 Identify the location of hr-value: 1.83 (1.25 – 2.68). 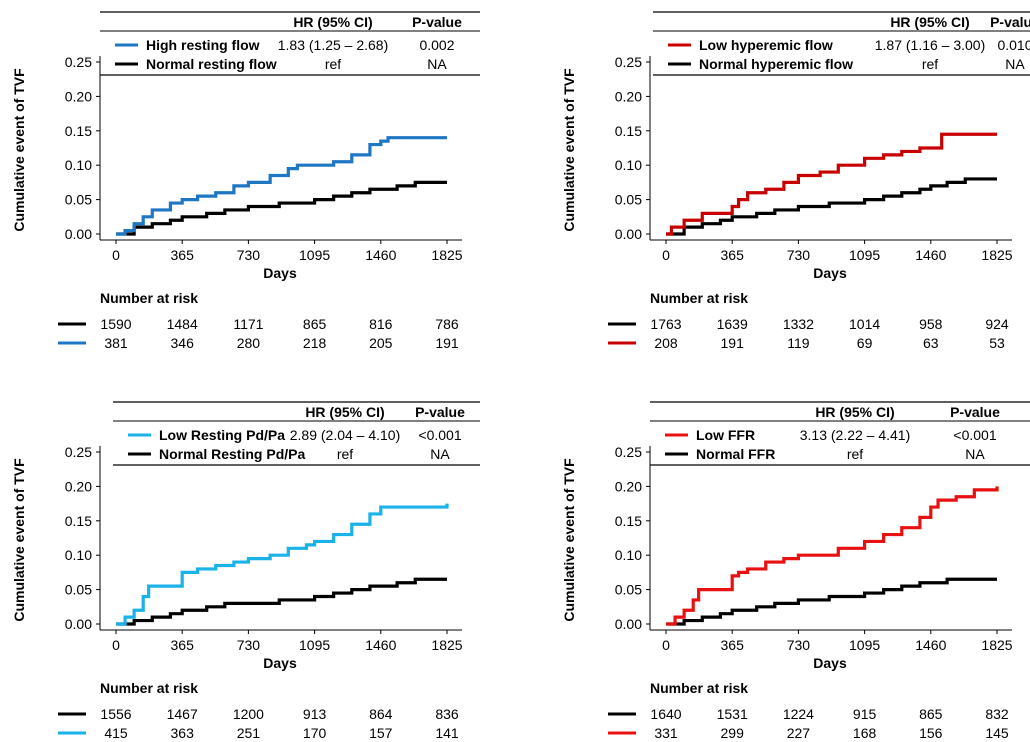
(333, 45).